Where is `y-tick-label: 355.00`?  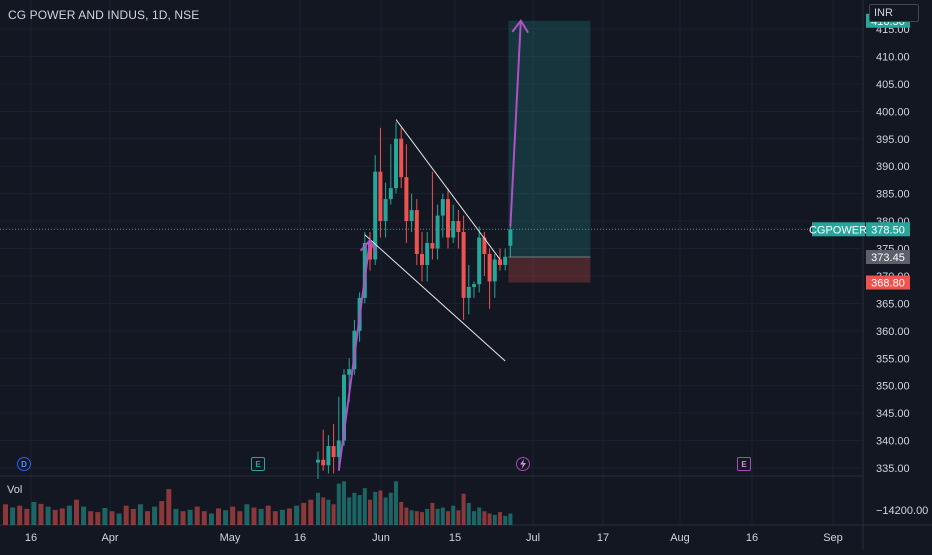 y-tick-label: 355.00 is located at coordinates (893, 359).